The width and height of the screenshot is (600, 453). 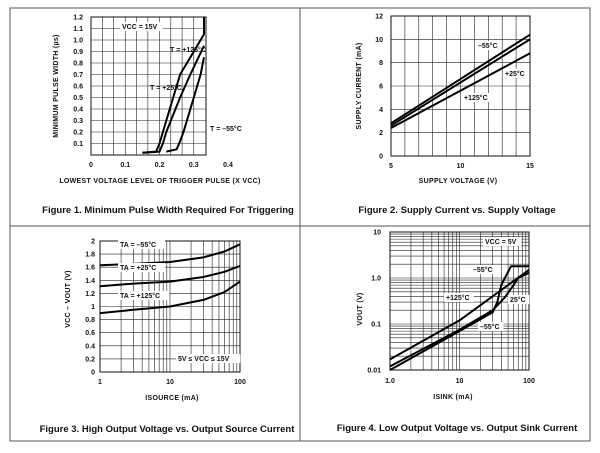 What do you see at coordinates (171, 398) in the screenshot?
I see `x-axis-title: ISOURCE (mA)` at bounding box center [171, 398].